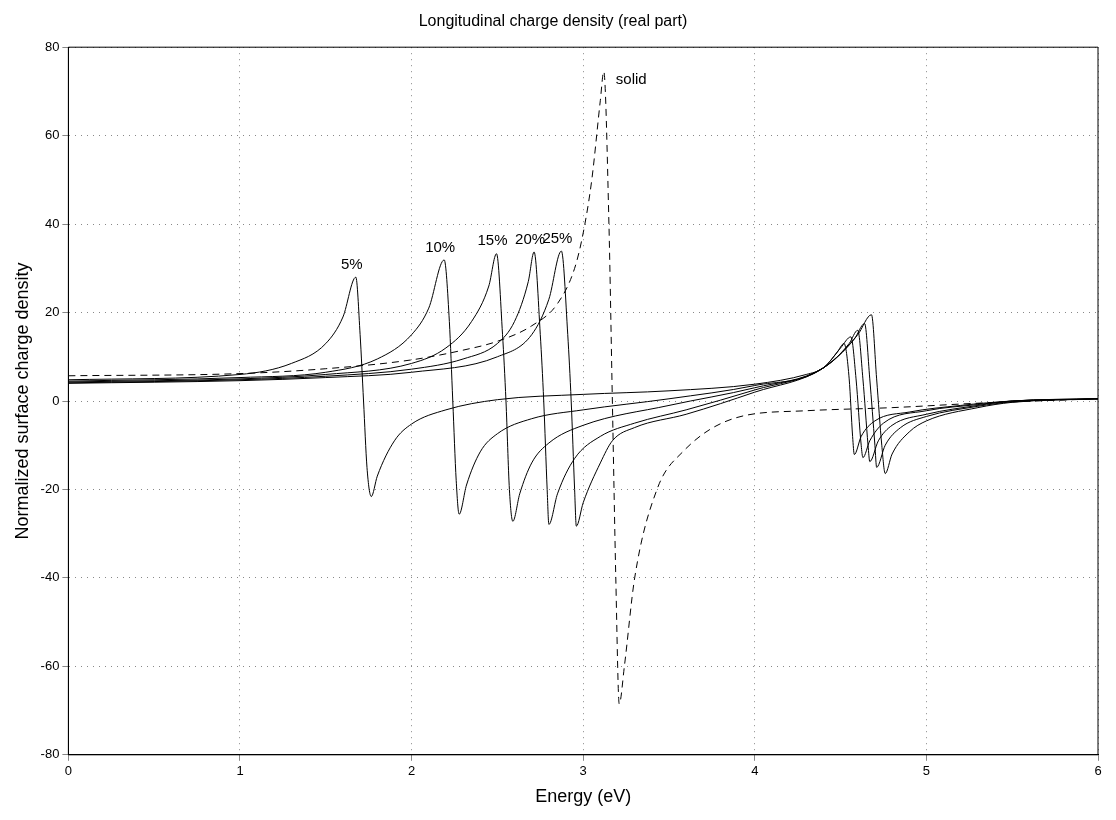 This screenshot has width=1116, height=820. Describe the element at coordinates (351, 263) in the screenshot. I see `series-label: 5%` at that location.